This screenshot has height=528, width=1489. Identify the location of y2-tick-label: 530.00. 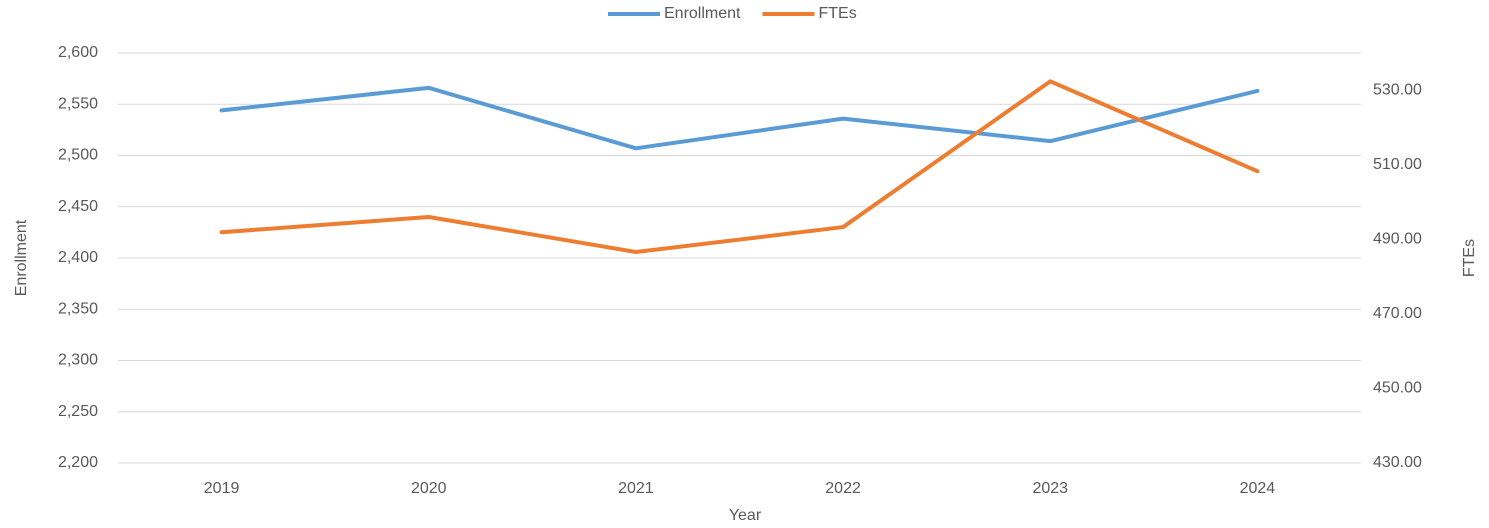
(1397, 89).